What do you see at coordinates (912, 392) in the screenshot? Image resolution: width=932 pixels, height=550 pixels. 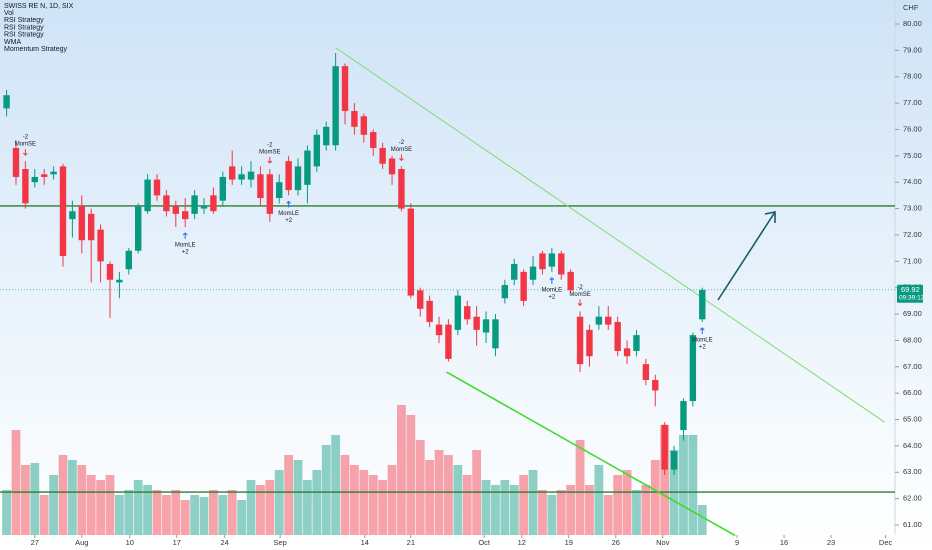 I see `y-tick-label: 66.00` at bounding box center [912, 392].